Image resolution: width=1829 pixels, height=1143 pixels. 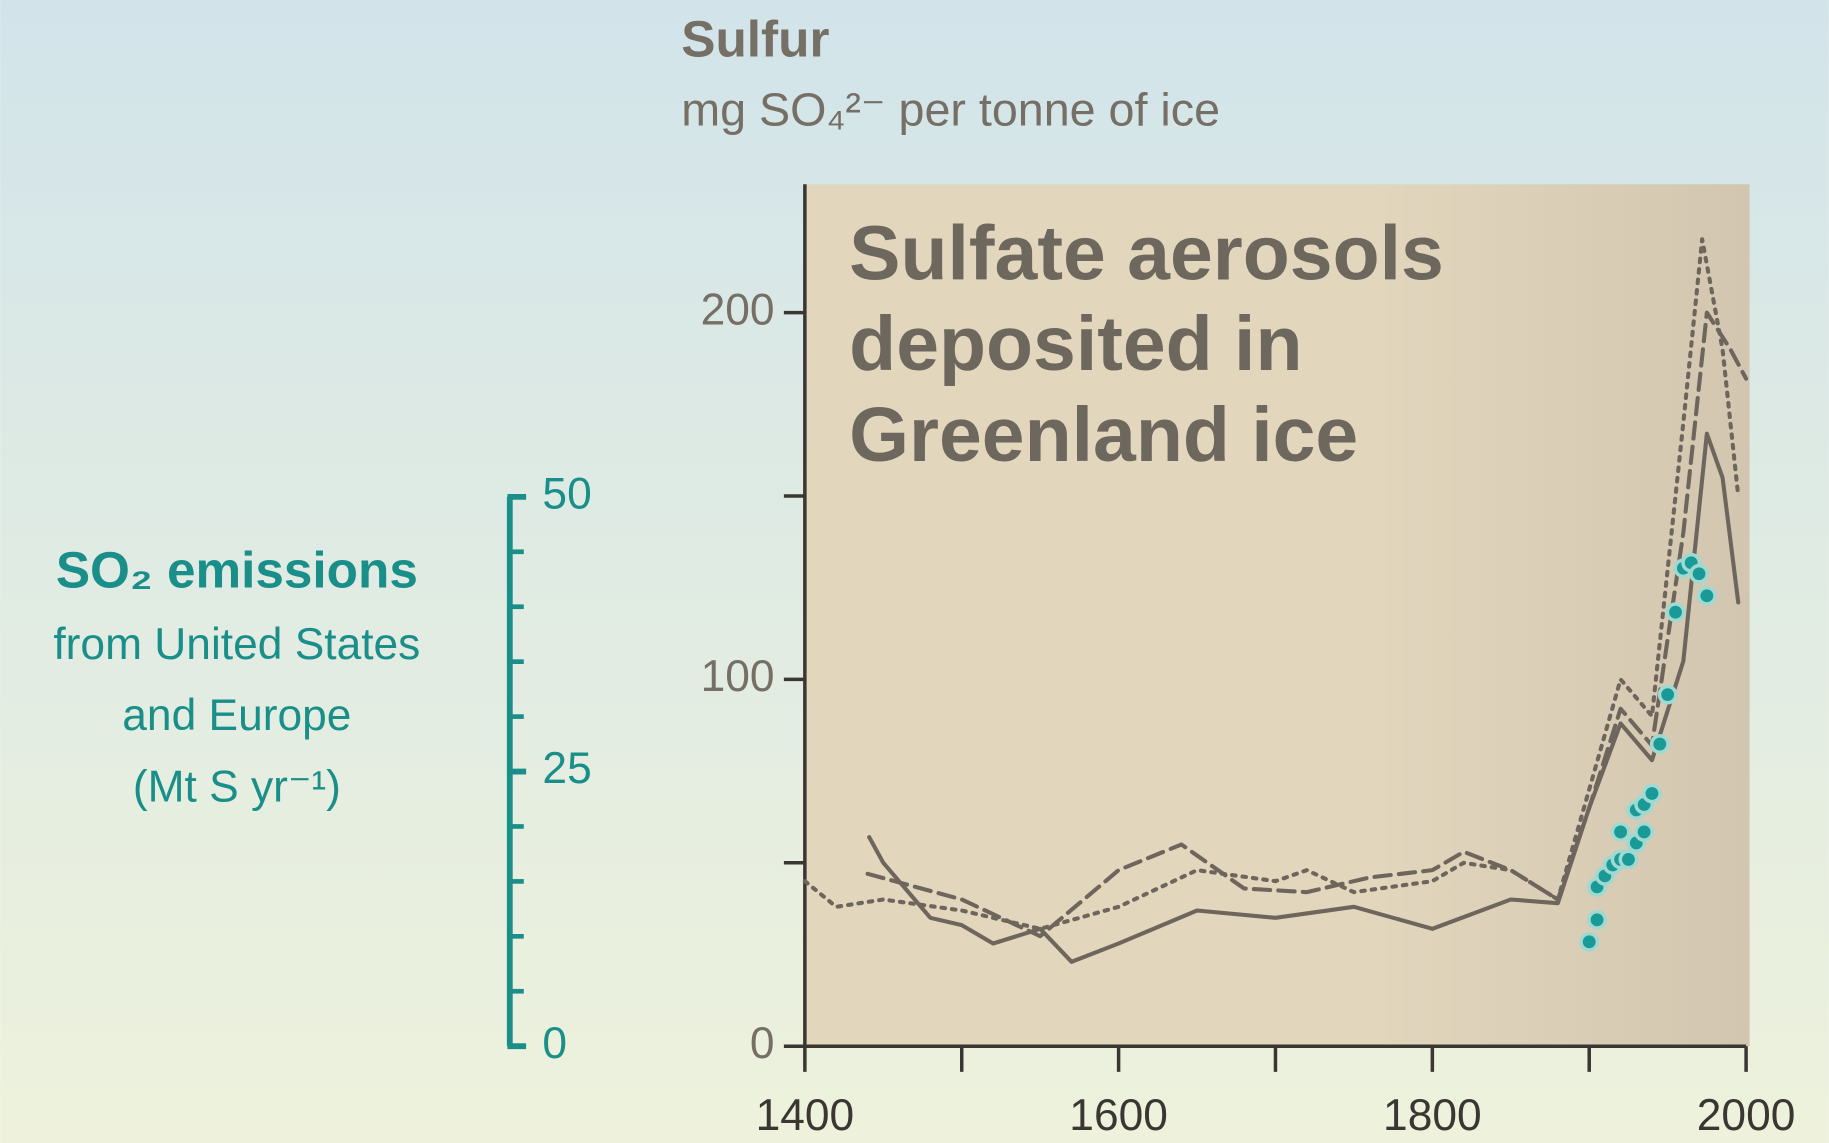 What do you see at coordinates (1746, 1115) in the screenshot?
I see `x-tick-label: 2000` at bounding box center [1746, 1115].